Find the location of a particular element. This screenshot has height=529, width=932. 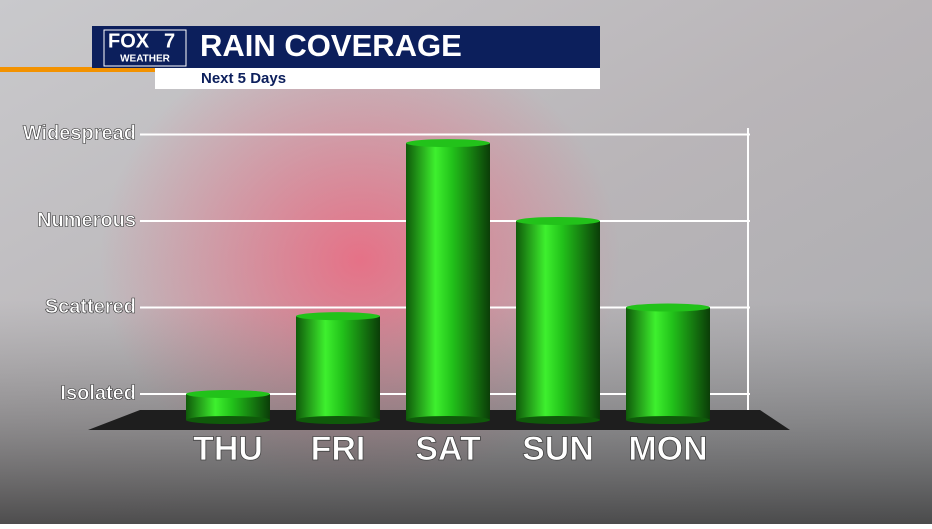

y-tick-label: Isolated is located at coordinates (98, 393).